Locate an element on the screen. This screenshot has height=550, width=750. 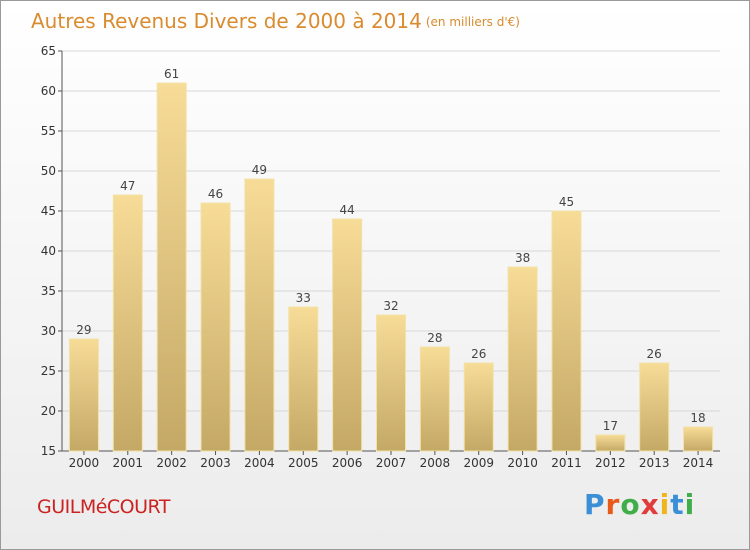
y-tick-label: 30 is located at coordinates (48, 331).